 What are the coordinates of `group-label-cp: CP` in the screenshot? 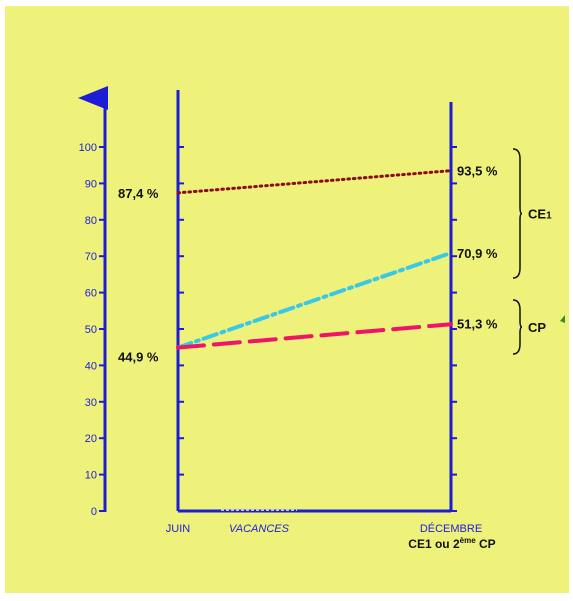 It's located at (537, 327).